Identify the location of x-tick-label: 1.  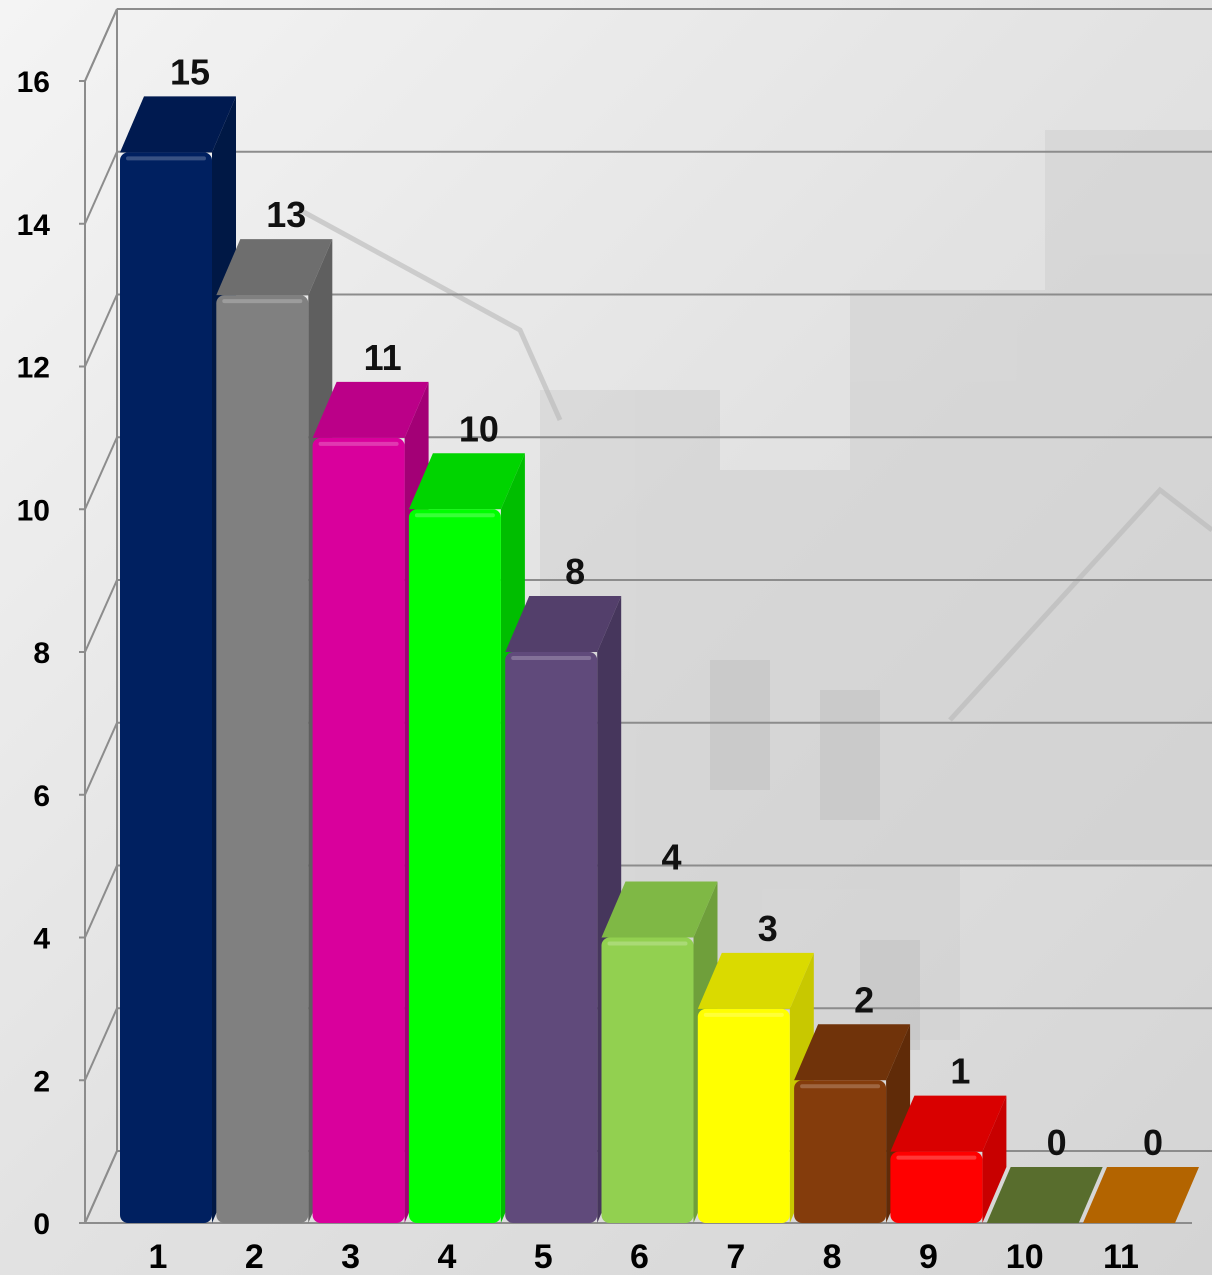
(158, 1256).